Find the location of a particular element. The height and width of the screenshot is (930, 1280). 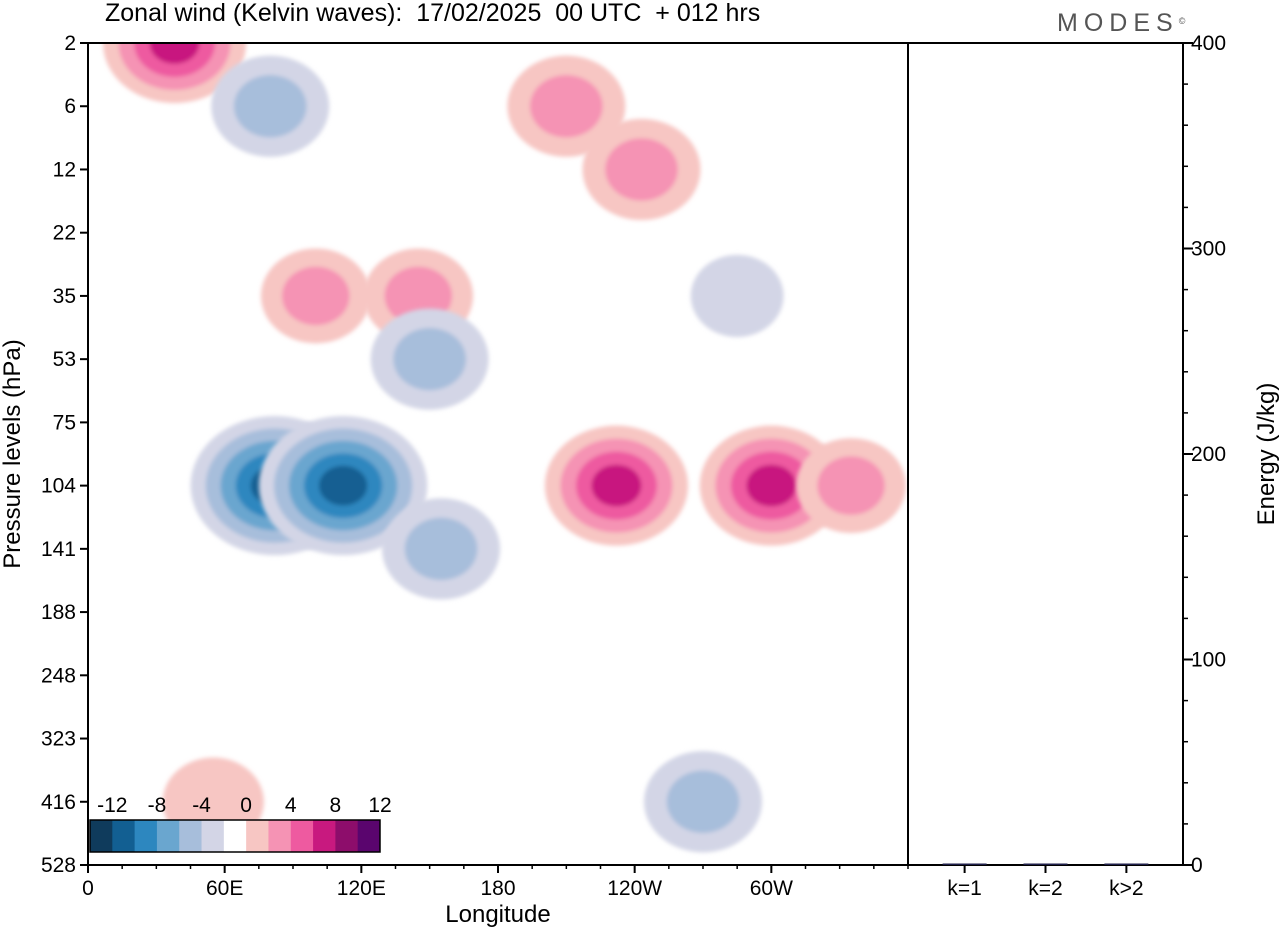

pressure-tick-label: 12 is located at coordinates (64, 169).